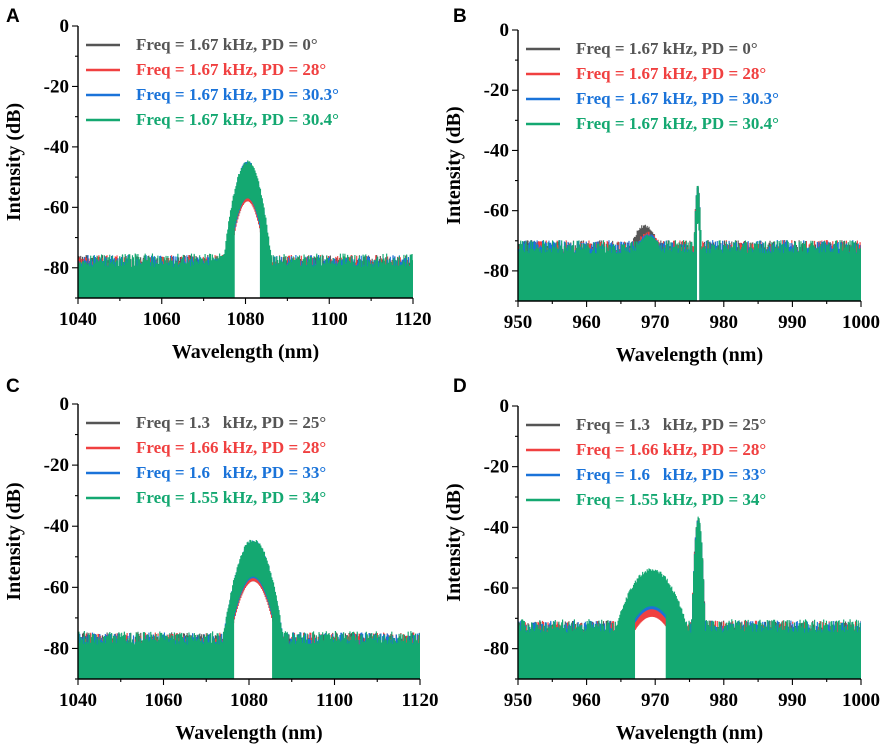 This screenshot has height=747, width=886. I want to click on panel-letter: B, so click(460, 16).